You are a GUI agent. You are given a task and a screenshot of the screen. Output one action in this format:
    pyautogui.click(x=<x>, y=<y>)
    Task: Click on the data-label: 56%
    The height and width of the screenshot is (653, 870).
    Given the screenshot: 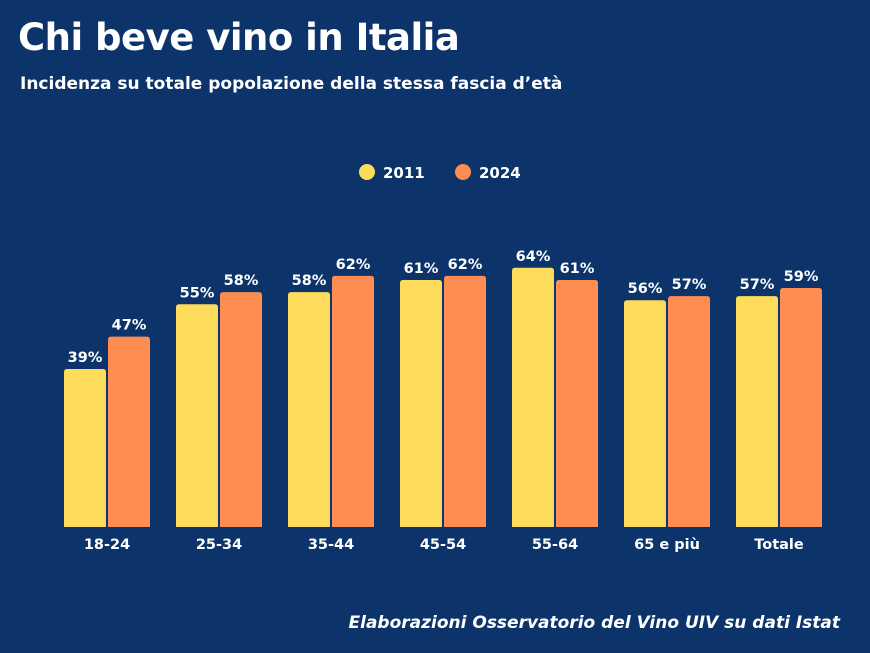 What is the action you would take?
    pyautogui.click(x=645, y=289)
    